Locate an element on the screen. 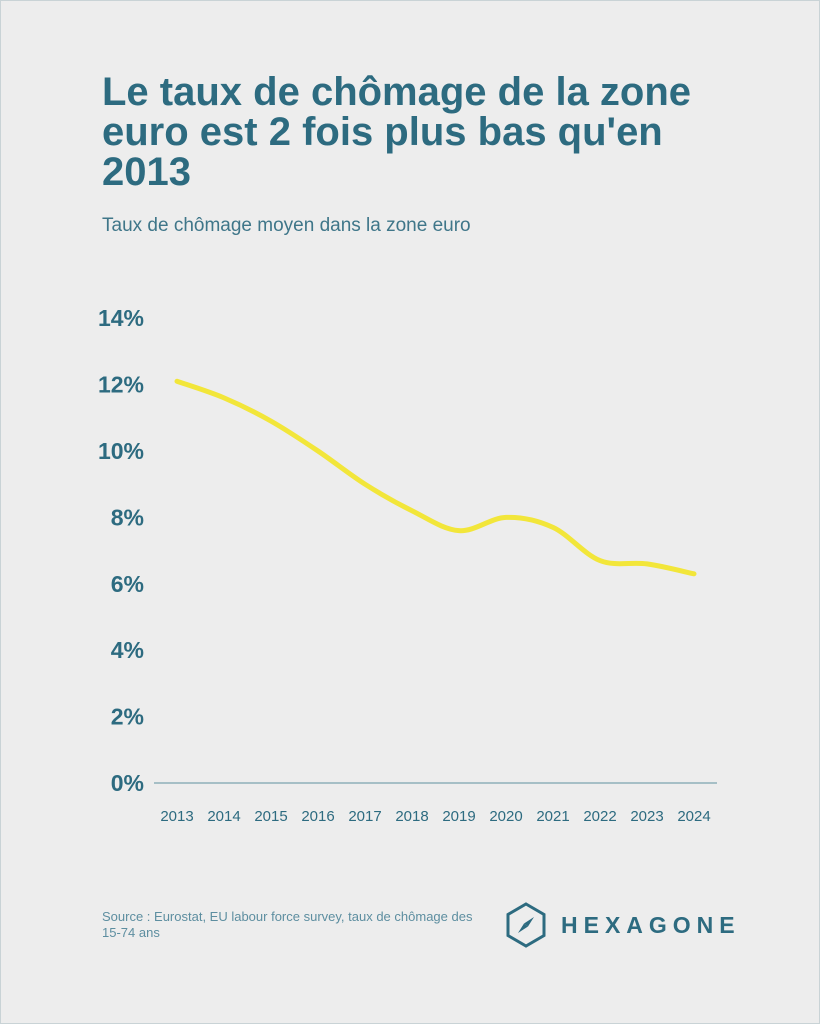  x-tick-label: 2016 is located at coordinates (317, 816).